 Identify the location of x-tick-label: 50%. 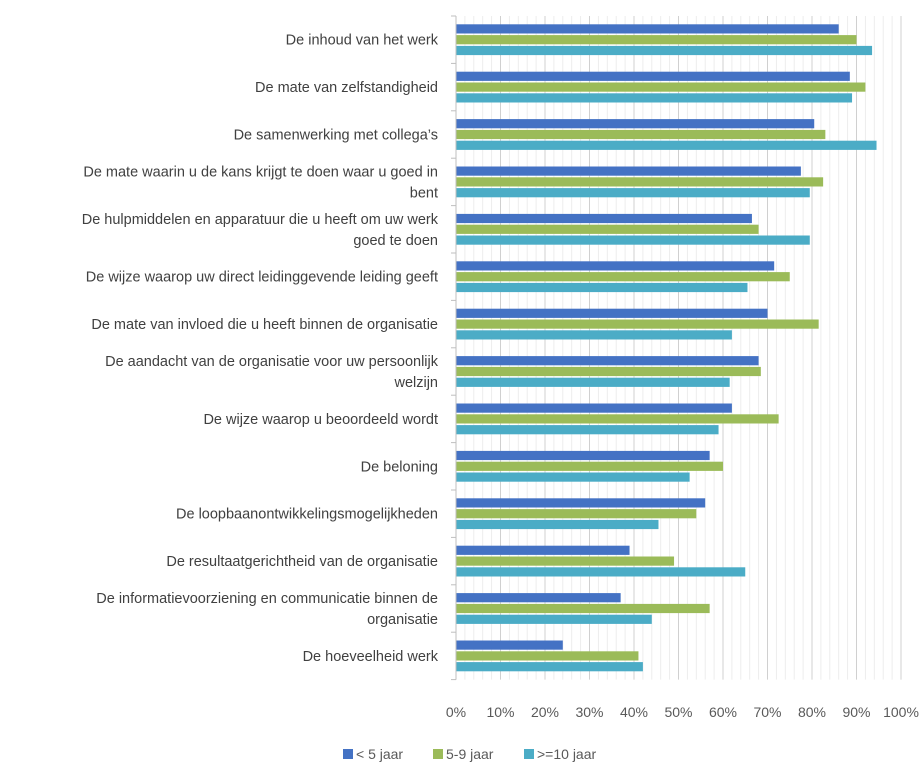
(678, 712).